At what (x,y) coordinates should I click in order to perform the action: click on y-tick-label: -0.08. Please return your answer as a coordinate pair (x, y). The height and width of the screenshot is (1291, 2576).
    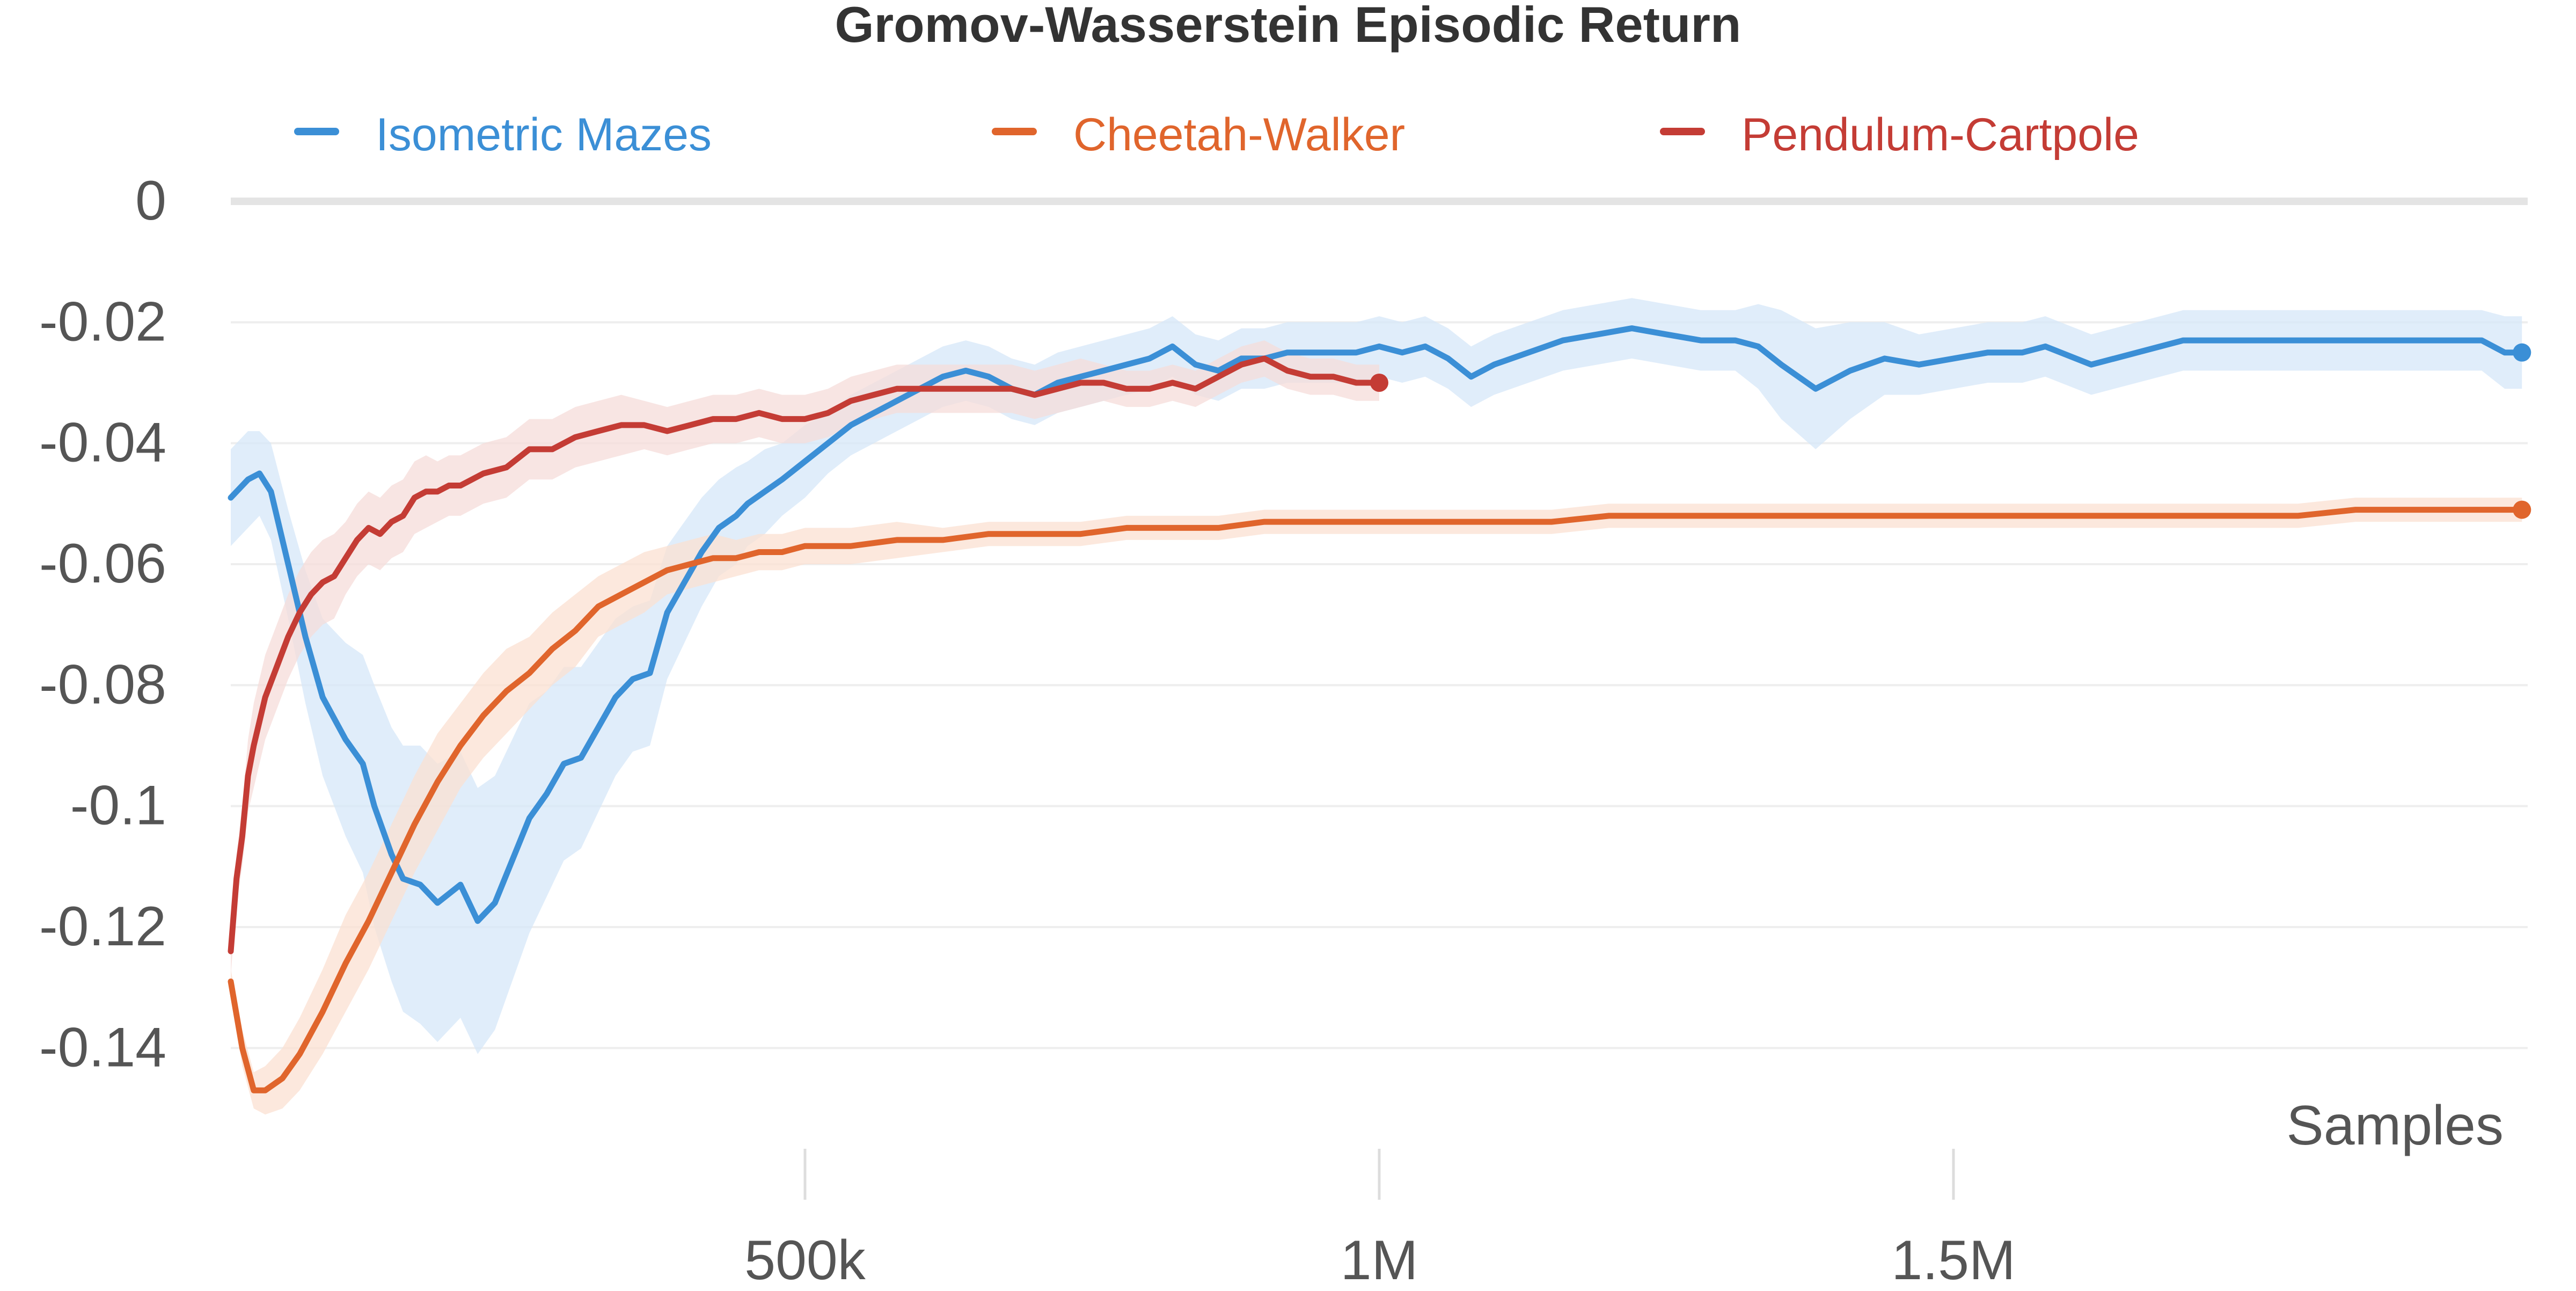
    Looking at the image, I should click on (102, 684).